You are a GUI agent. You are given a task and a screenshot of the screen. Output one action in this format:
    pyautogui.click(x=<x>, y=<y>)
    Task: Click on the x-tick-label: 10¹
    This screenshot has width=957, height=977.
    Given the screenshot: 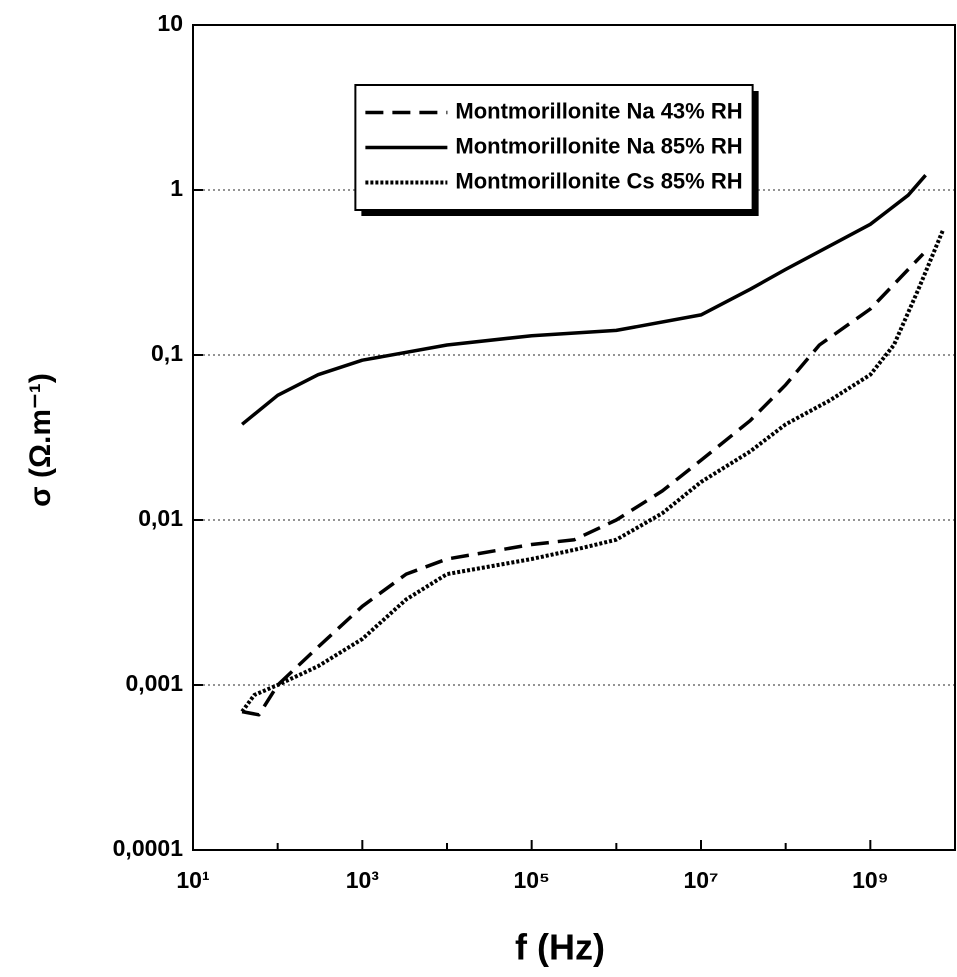 What is the action you would take?
    pyautogui.click(x=192, y=880)
    